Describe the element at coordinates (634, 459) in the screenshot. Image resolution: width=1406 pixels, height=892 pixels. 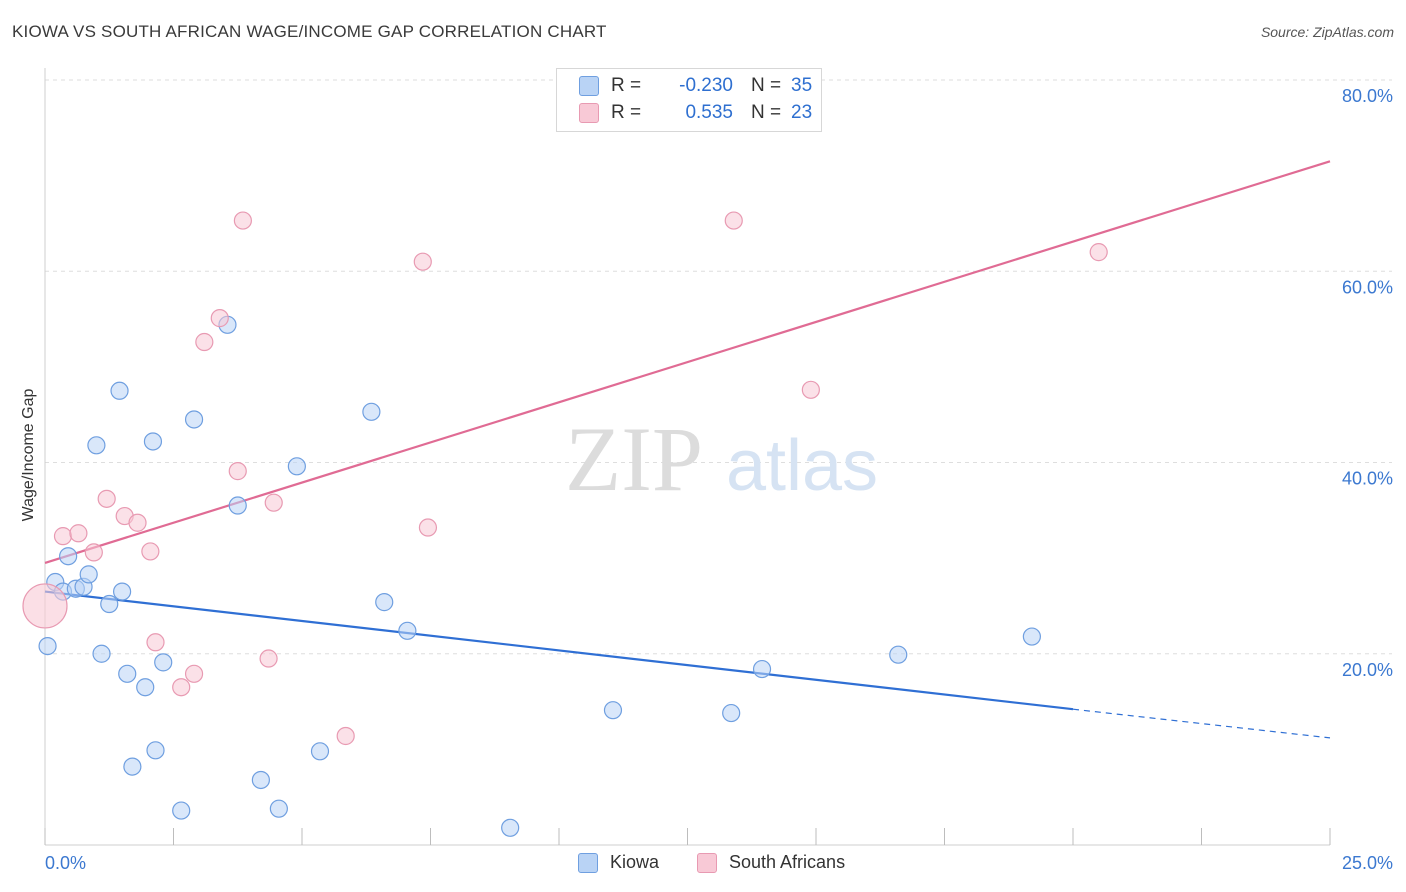
I see `watermark-zip: ZIP` at that location.